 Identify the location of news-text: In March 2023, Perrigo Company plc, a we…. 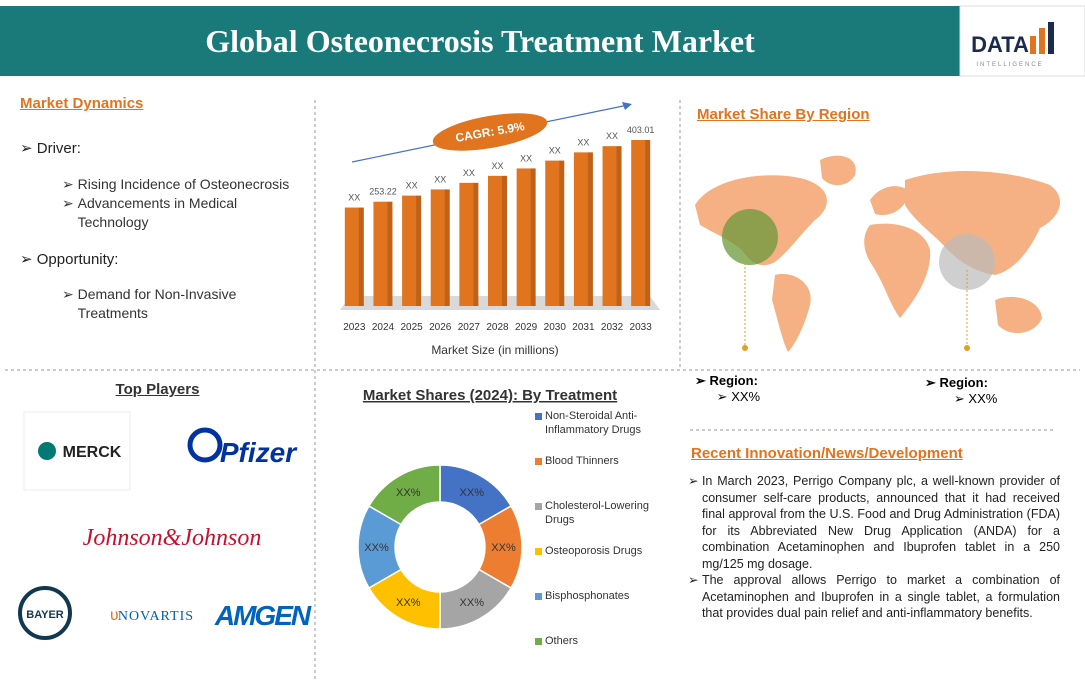
(880, 522).